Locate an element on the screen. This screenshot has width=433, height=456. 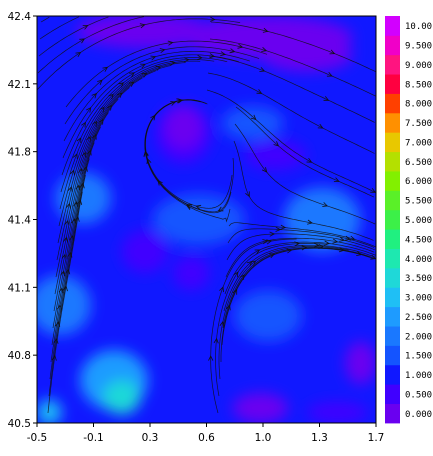
colorbar-label: 4.000 is located at coordinates (418, 260).